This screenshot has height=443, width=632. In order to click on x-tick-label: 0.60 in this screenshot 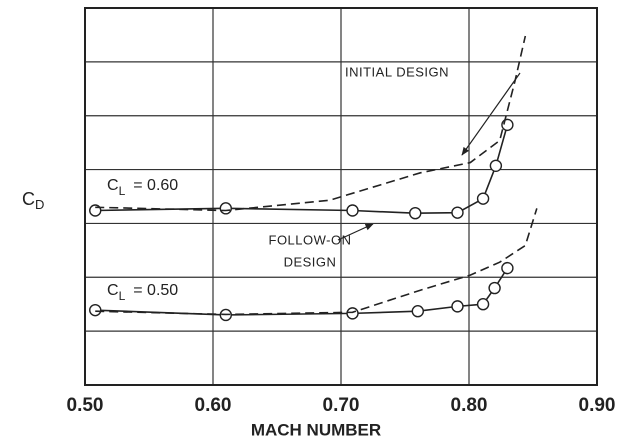, I will do `click(213, 405)`.